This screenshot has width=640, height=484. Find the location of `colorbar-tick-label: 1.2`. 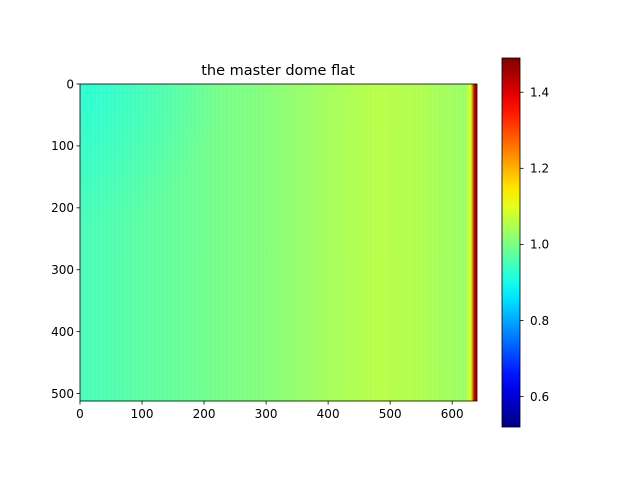

colorbar-tick-label: 1.2 is located at coordinates (539, 169).